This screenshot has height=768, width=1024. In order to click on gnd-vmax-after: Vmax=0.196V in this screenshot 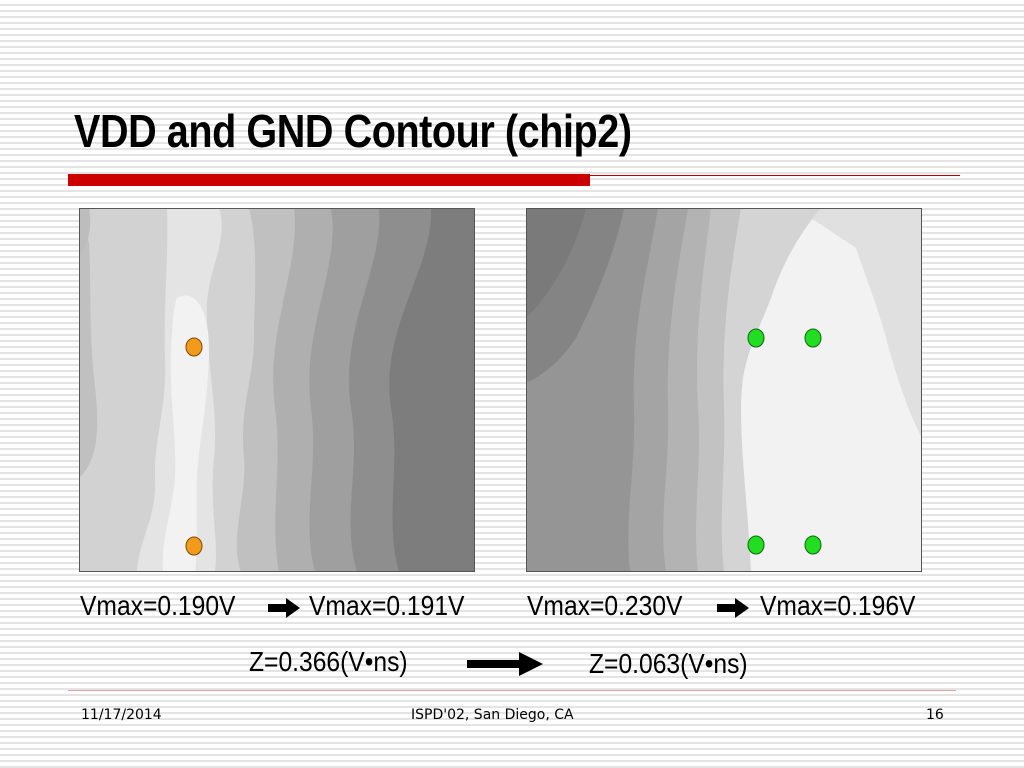, I will do `click(838, 605)`.